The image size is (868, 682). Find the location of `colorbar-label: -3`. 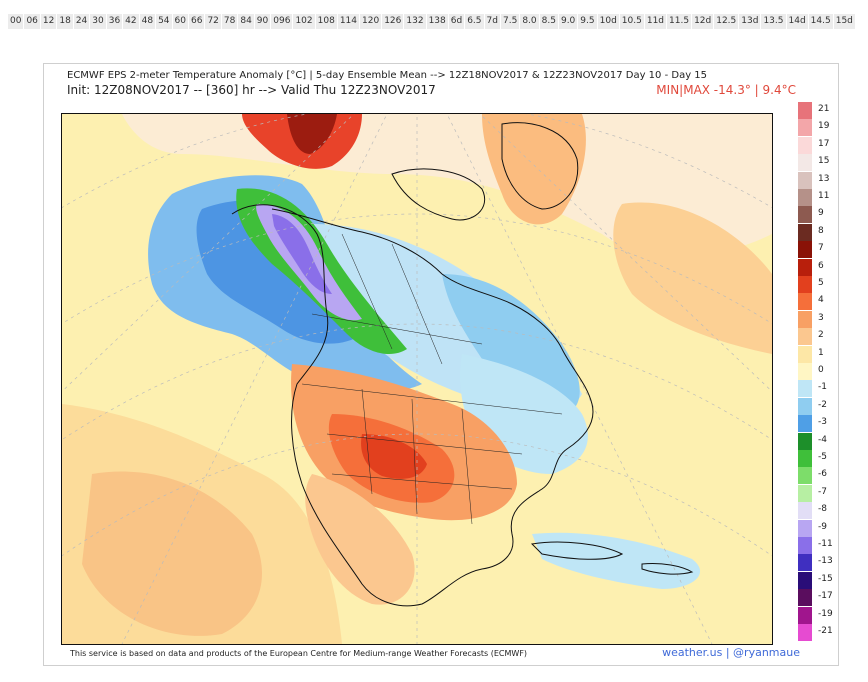

colorbar-label: -3 is located at coordinates (822, 422).